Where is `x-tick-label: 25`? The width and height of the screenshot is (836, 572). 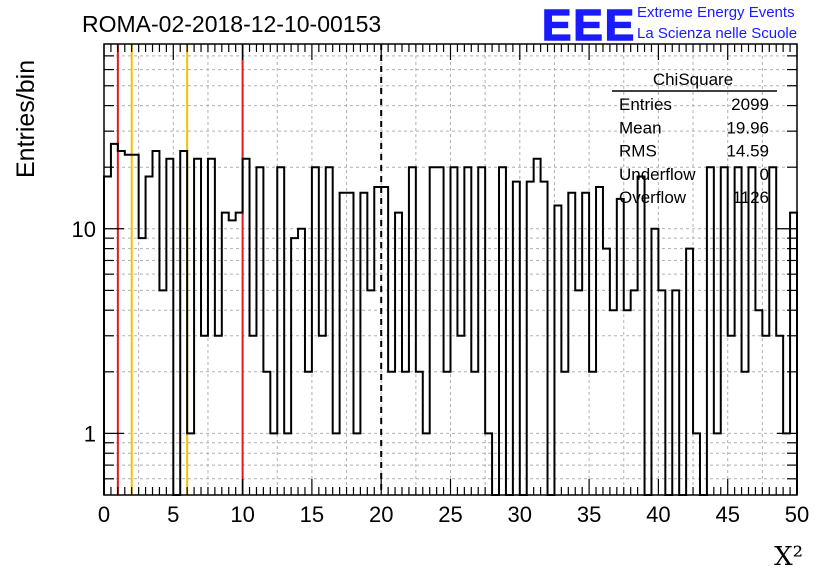
x-tick-label: 25 is located at coordinates (450, 514).